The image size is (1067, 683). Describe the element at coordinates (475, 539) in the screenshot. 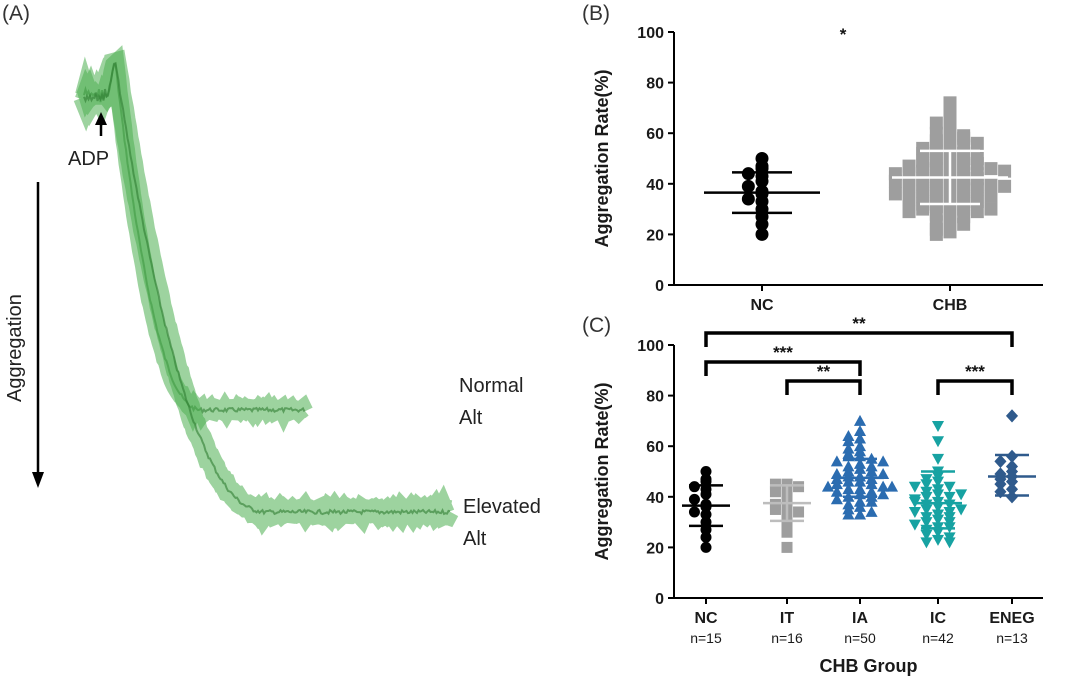

I see `elevated-label-line2: Alt` at that location.